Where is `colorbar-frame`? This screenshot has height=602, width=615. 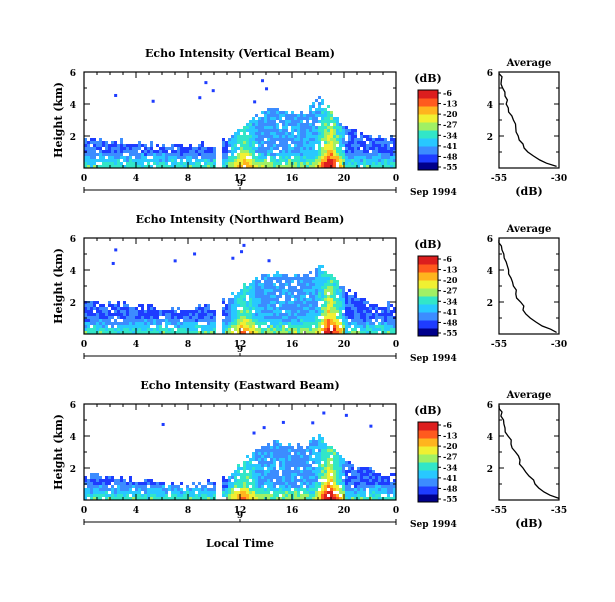 colorbar-frame is located at coordinates (428, 130).